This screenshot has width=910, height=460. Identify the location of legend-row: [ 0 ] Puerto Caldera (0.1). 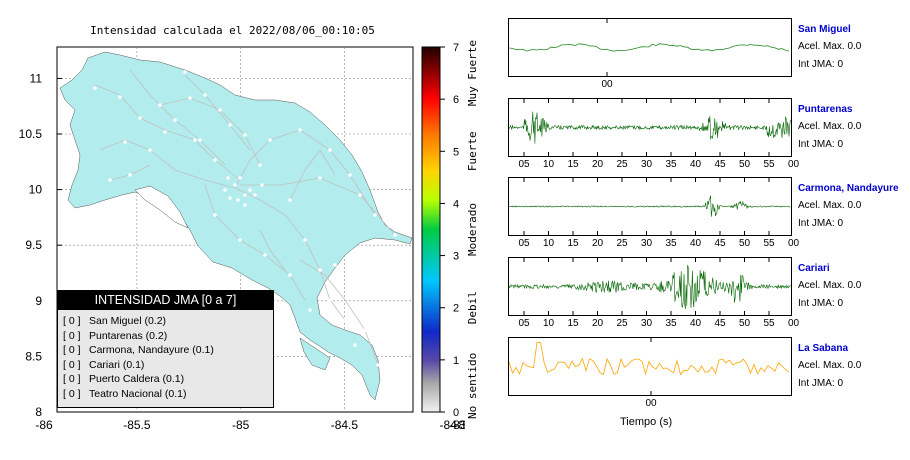
(168, 379).